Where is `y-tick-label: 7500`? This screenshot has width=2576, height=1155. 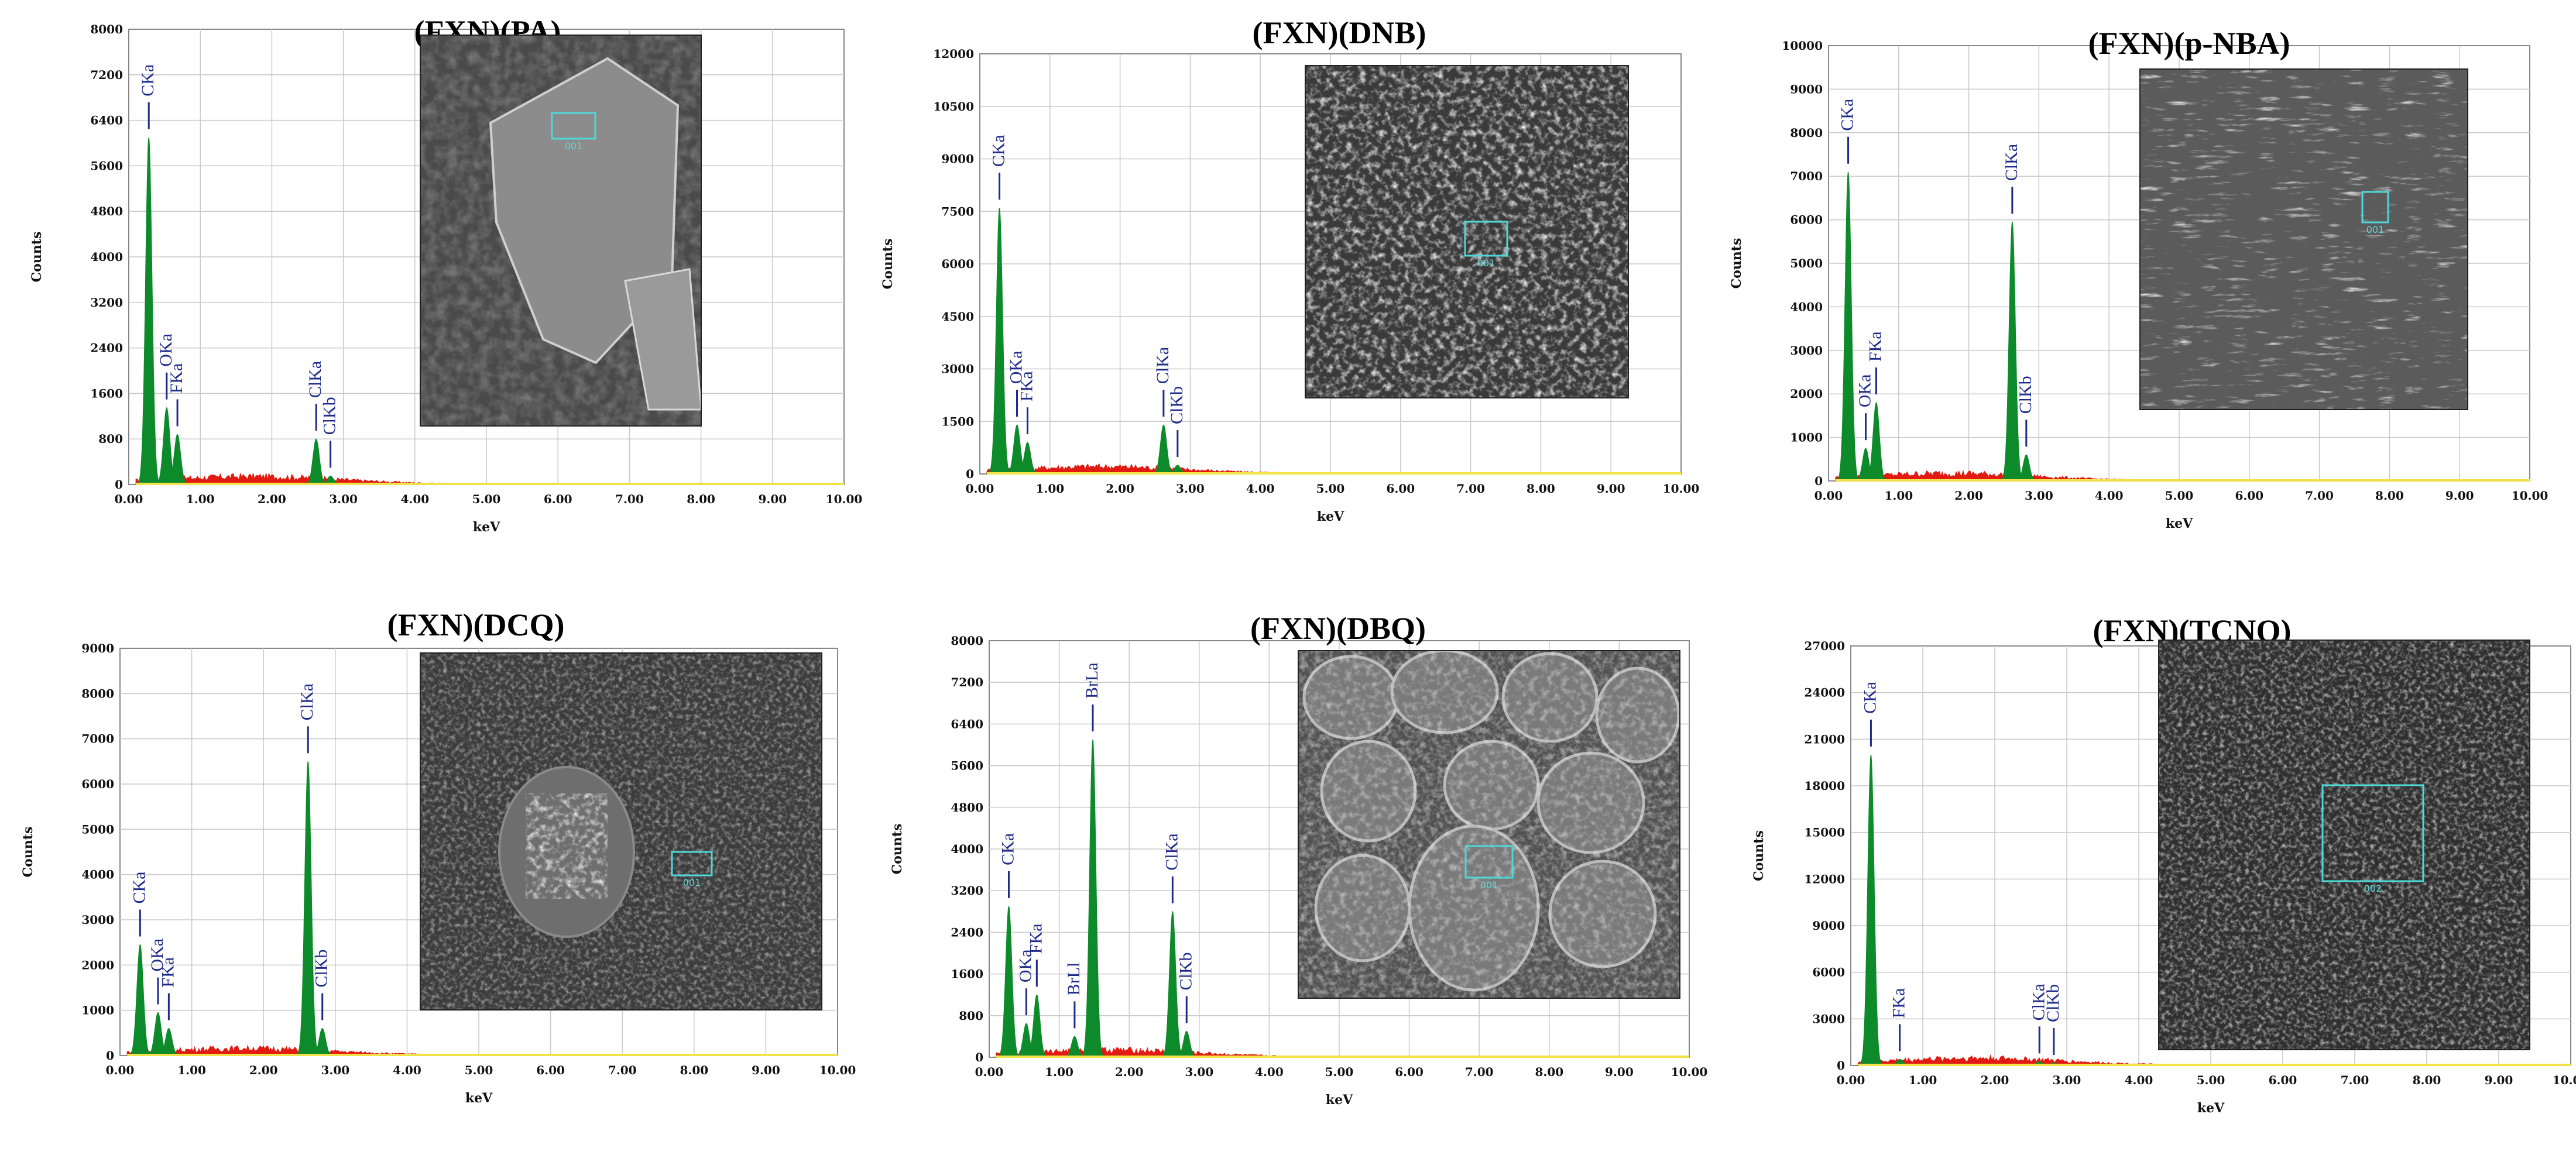
y-tick-label: 7500 is located at coordinates (957, 211).